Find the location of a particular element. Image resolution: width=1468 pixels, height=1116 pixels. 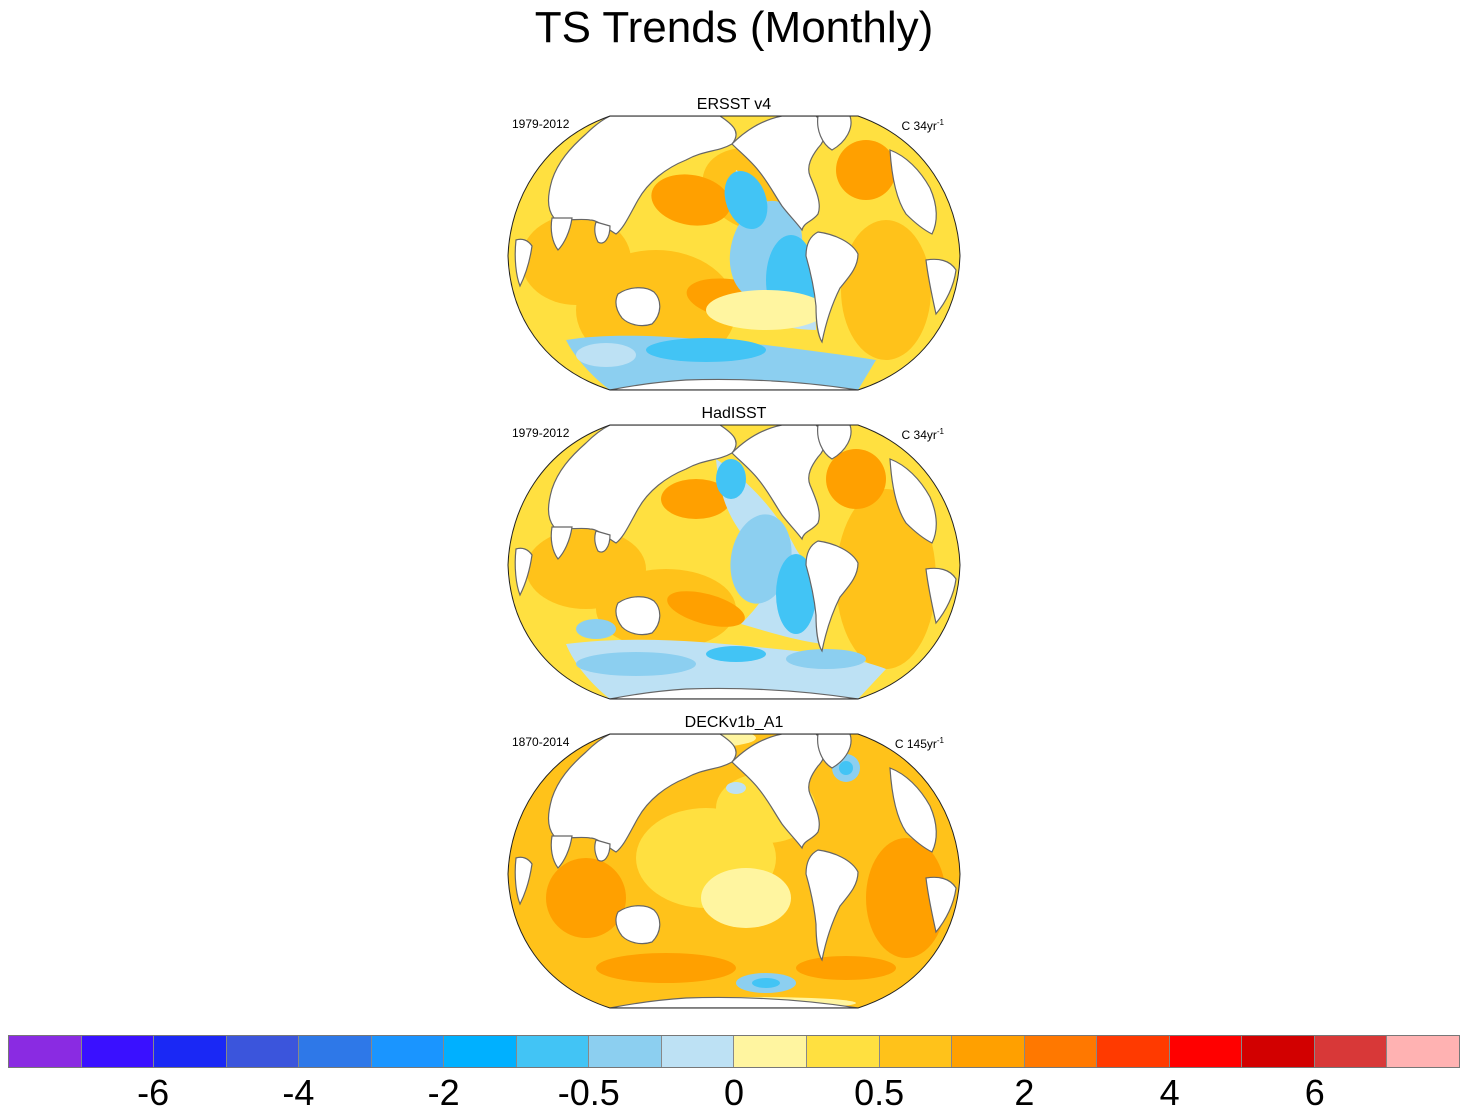

colorbar-tick-label: 6 is located at coordinates (1314, 1092).